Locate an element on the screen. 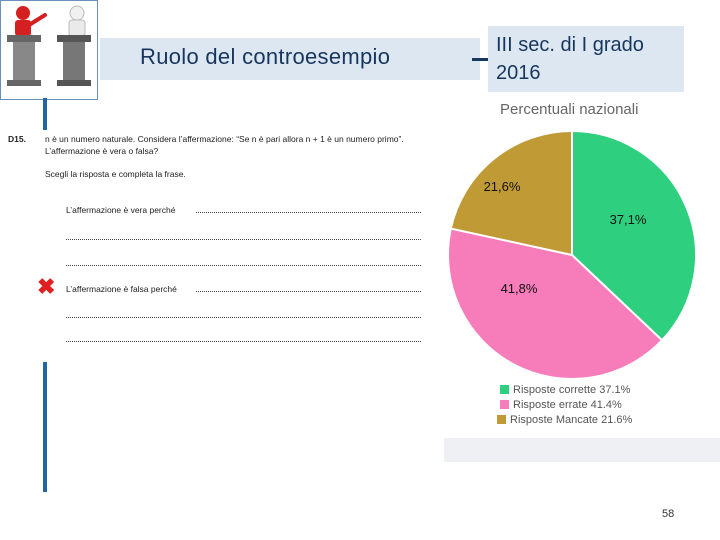 The width and height of the screenshot is (720, 540). chart-footer-strip is located at coordinates (582, 450).